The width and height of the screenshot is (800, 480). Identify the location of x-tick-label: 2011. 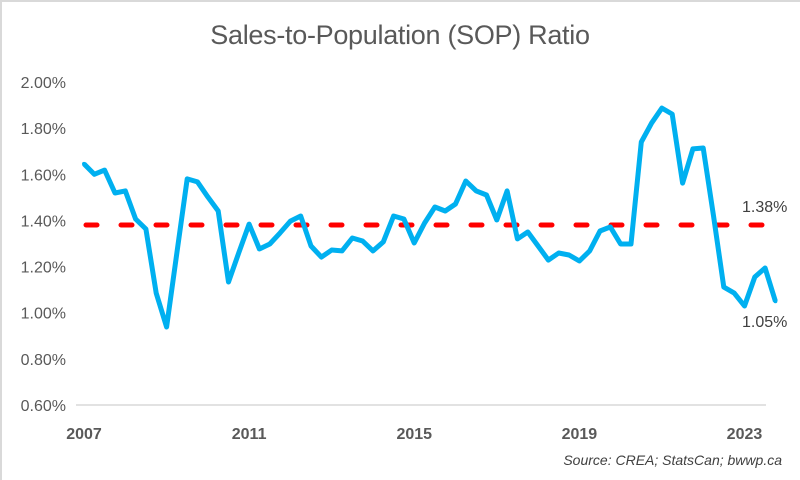
(249, 434).